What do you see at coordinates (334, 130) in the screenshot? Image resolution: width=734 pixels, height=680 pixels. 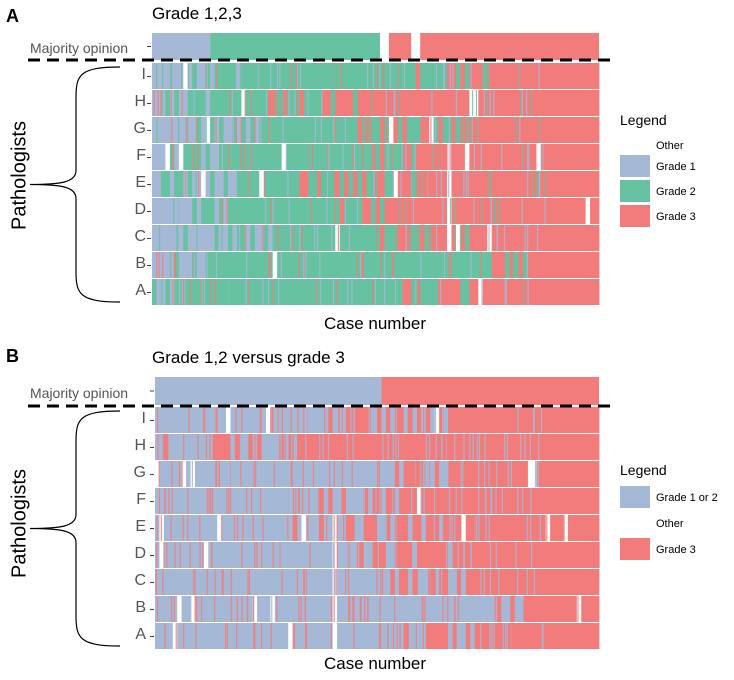 I see `streak-g-59-a` at bounding box center [334, 130].